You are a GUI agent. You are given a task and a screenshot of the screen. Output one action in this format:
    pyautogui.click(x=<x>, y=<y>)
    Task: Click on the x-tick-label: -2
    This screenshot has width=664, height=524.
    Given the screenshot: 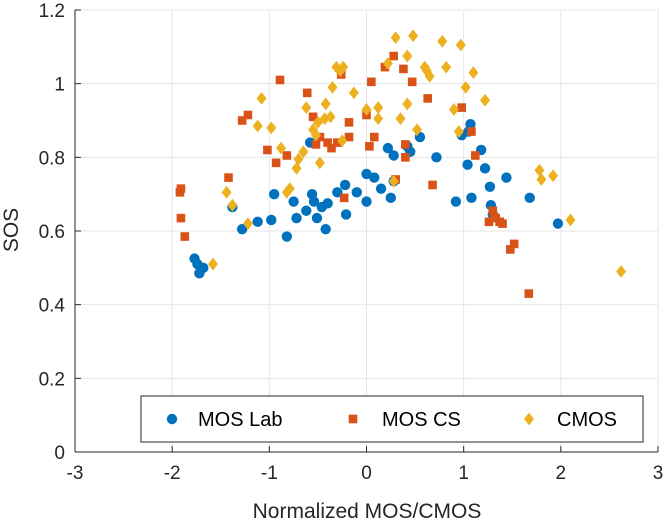 What is the action you would take?
    pyautogui.click(x=172, y=473)
    